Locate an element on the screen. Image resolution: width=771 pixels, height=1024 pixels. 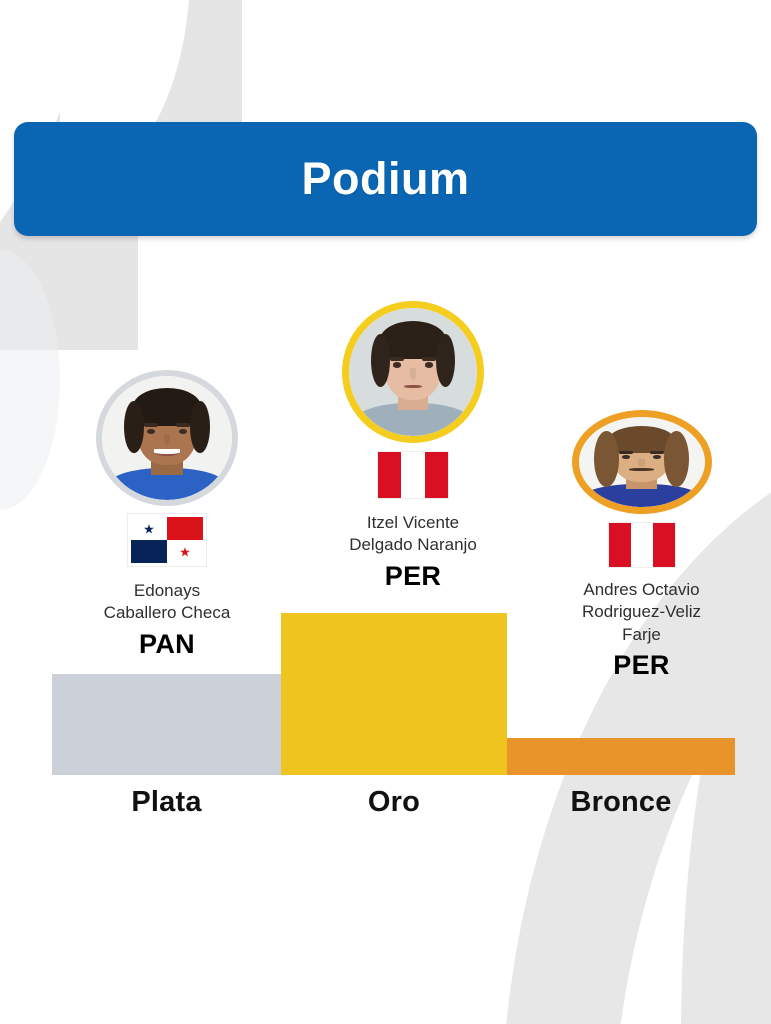
podium-place-gold: Itzel Vicente Delgado Naranjo PER is located at coordinates (413, 446).